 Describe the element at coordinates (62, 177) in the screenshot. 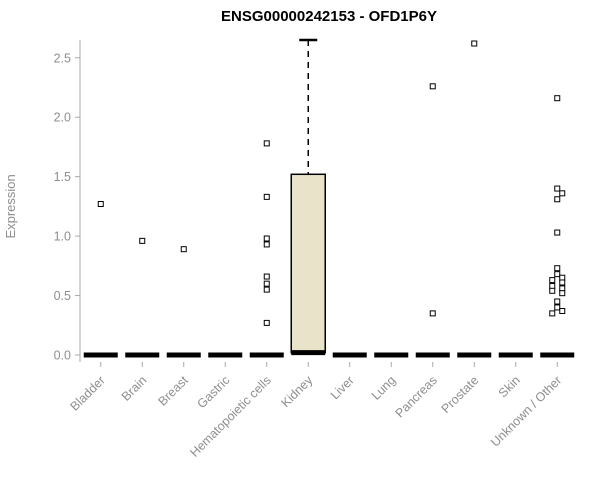

I see `y-tick-label: 1.5` at that location.